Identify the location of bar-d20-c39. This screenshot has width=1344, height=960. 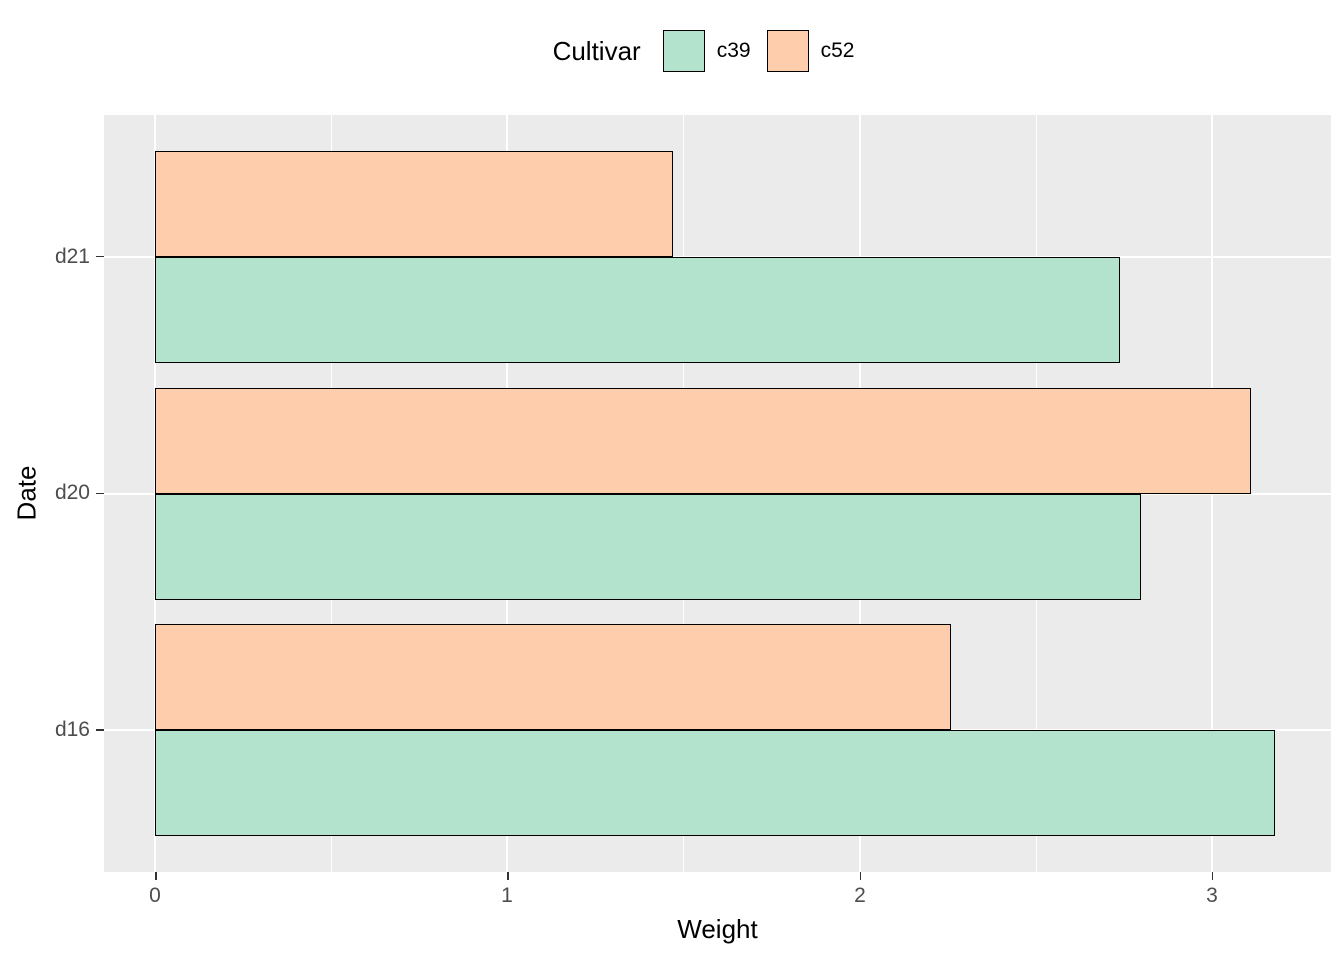
(648, 546).